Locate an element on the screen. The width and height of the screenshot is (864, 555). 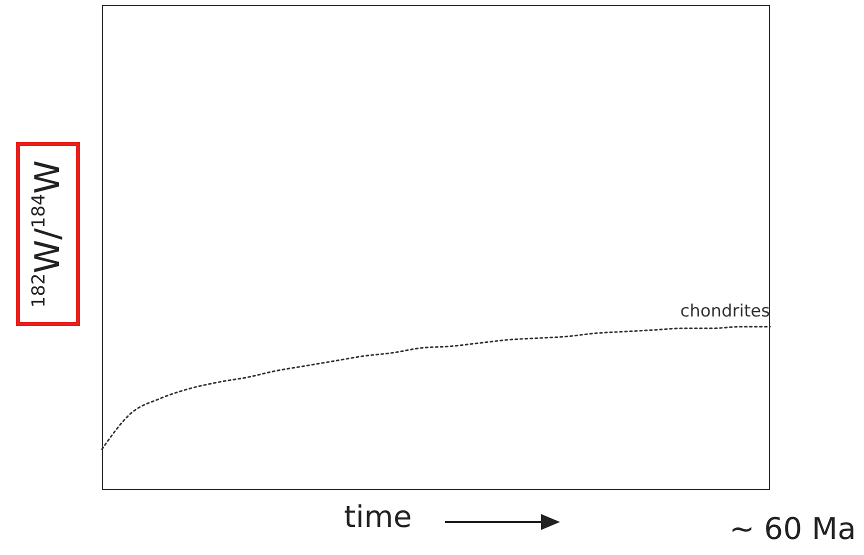
x-axis-title: time is located at coordinates (378, 517).